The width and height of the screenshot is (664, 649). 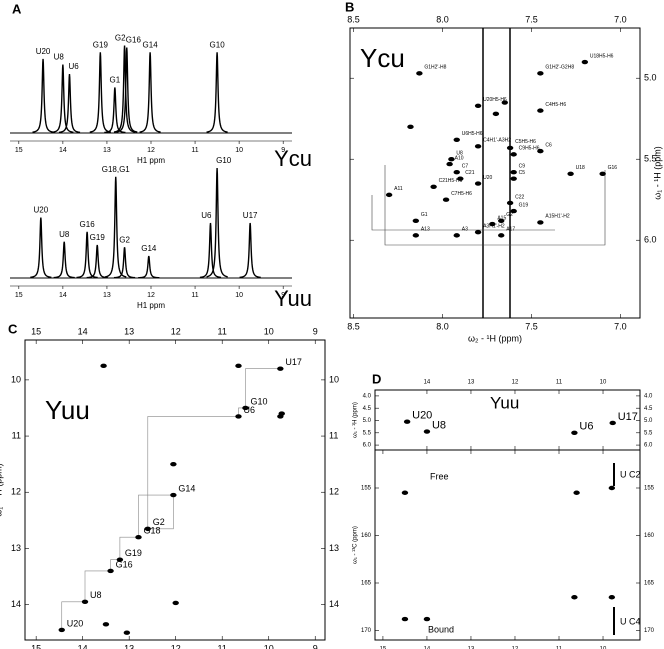 What do you see at coordinates (16, 604) in the screenshot?
I see `y-tick-label: 14` at bounding box center [16, 604].